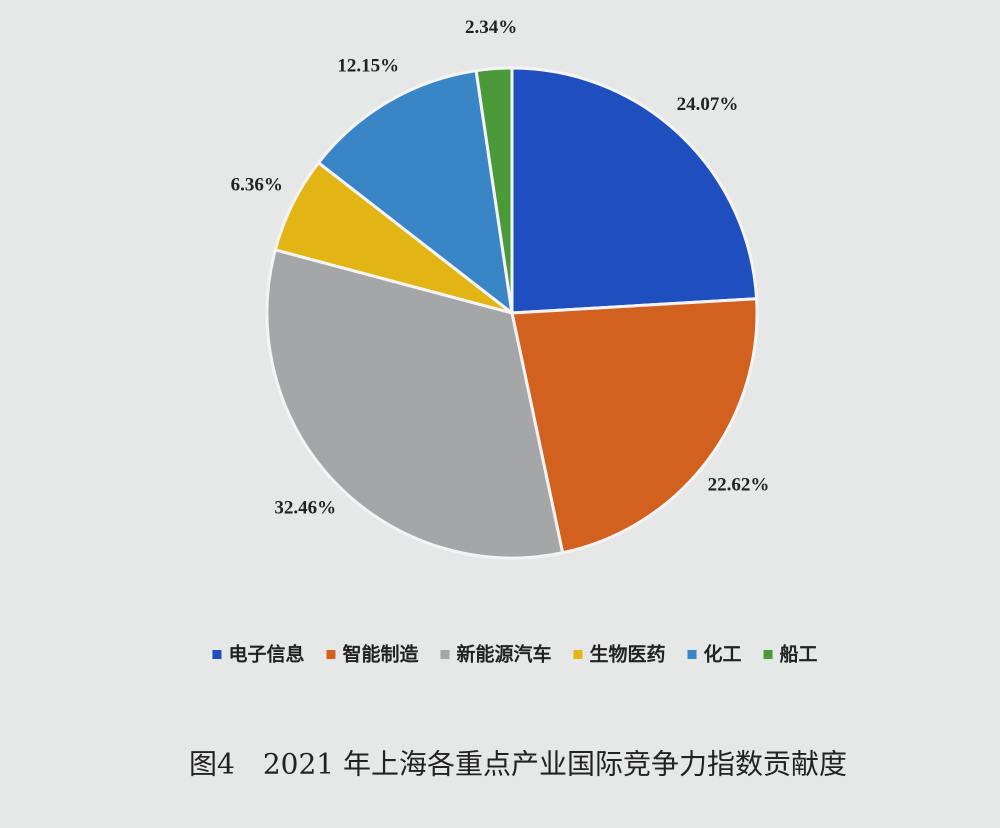 This screenshot has width=1000, height=828. What do you see at coordinates (723, 654) in the screenshot?
I see `legend-label: 化工` at bounding box center [723, 654].